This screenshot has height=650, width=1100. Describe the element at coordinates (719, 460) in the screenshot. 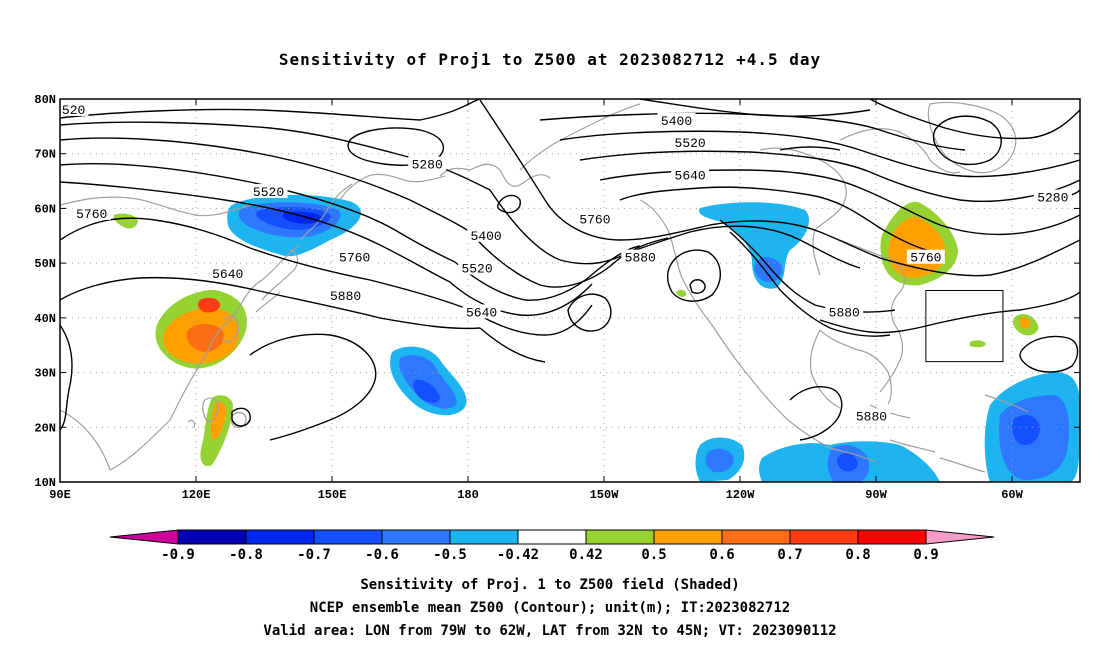

I see `shading-negative-tropics-central-mid` at that location.